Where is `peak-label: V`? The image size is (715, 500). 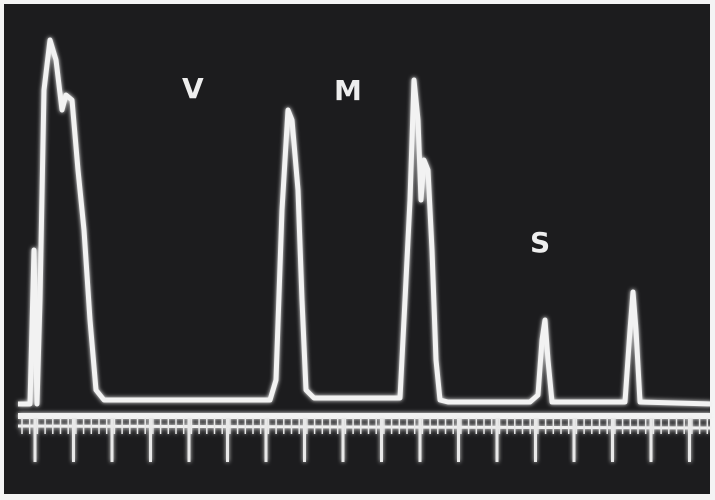
peak-label: V is located at coordinates (193, 88).